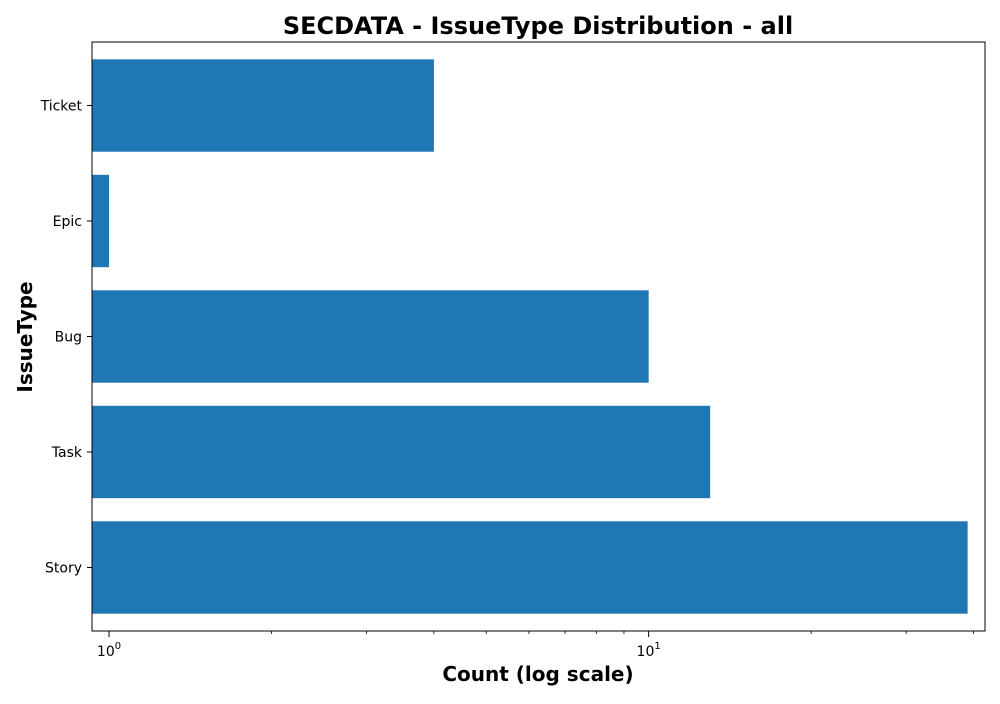 Image resolution: width=1000 pixels, height=704 pixels. What do you see at coordinates (63, 568) in the screenshot?
I see `y-tick-label-story: Story` at bounding box center [63, 568].